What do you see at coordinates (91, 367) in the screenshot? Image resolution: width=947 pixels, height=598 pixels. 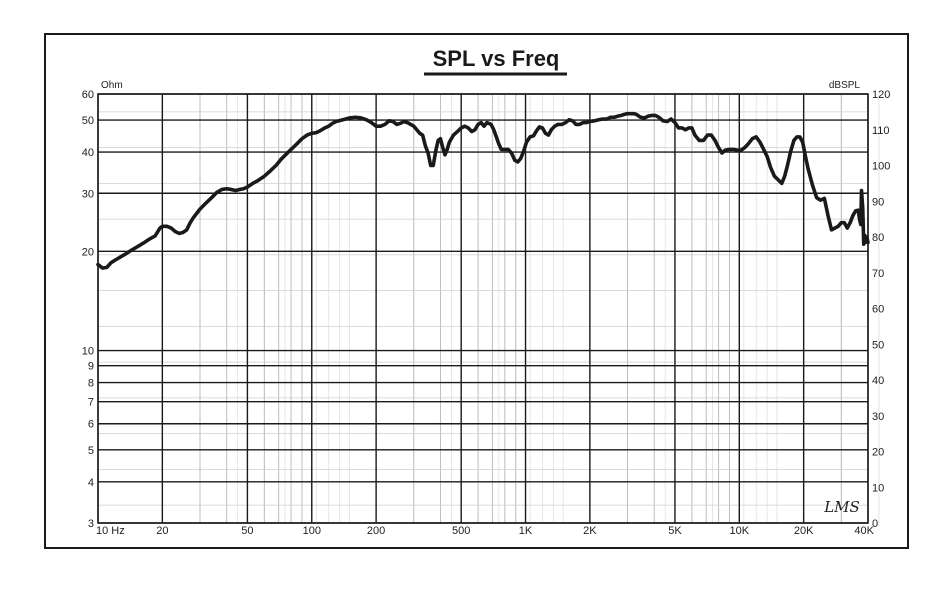 I see `left-tick-label: 9` at bounding box center [91, 367].